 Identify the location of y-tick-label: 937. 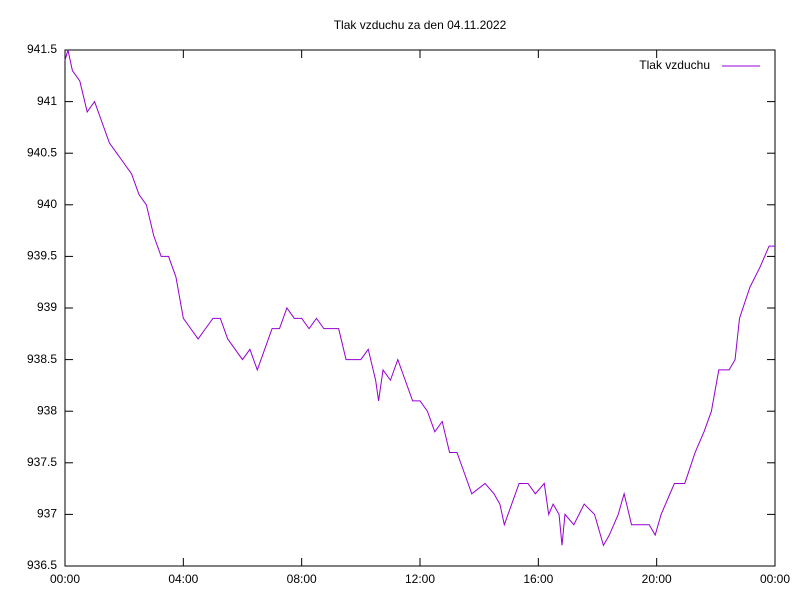
(47, 514).